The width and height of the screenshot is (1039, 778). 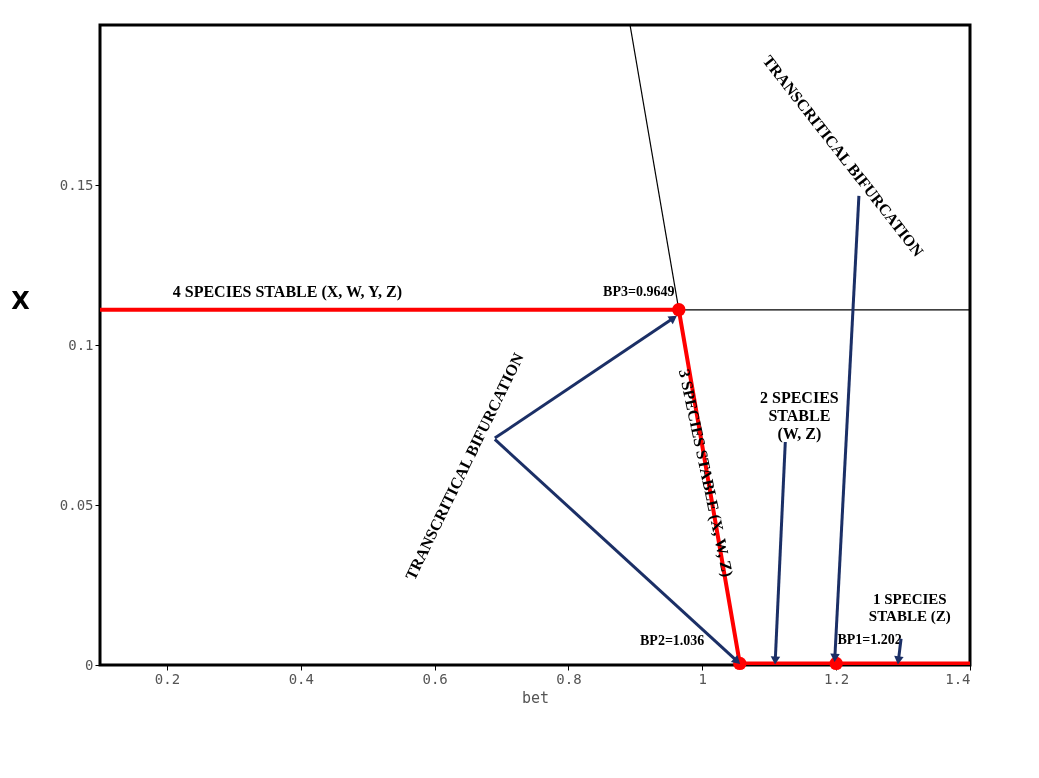 I want to click on annotation: BP3=0.9649, so click(x=639, y=292).